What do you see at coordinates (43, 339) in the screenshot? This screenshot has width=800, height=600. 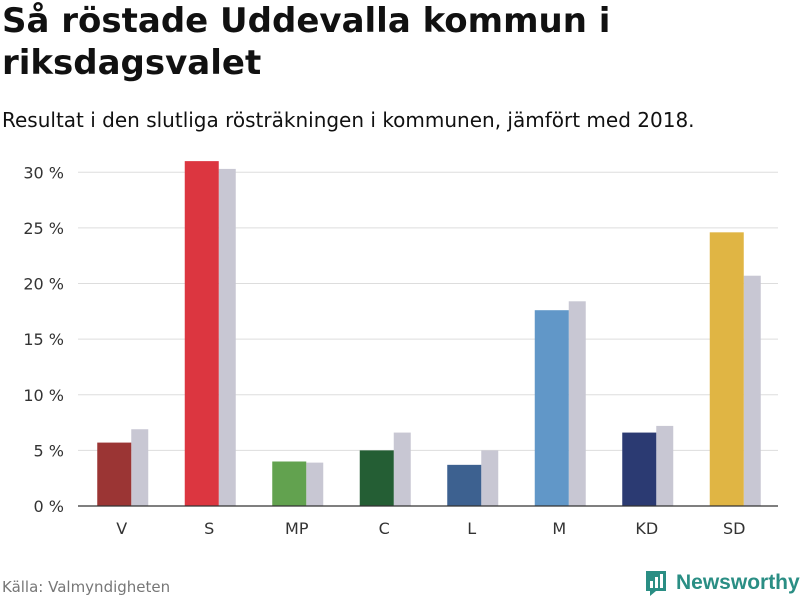 I see `y-tick-label: 15 %` at bounding box center [43, 339].